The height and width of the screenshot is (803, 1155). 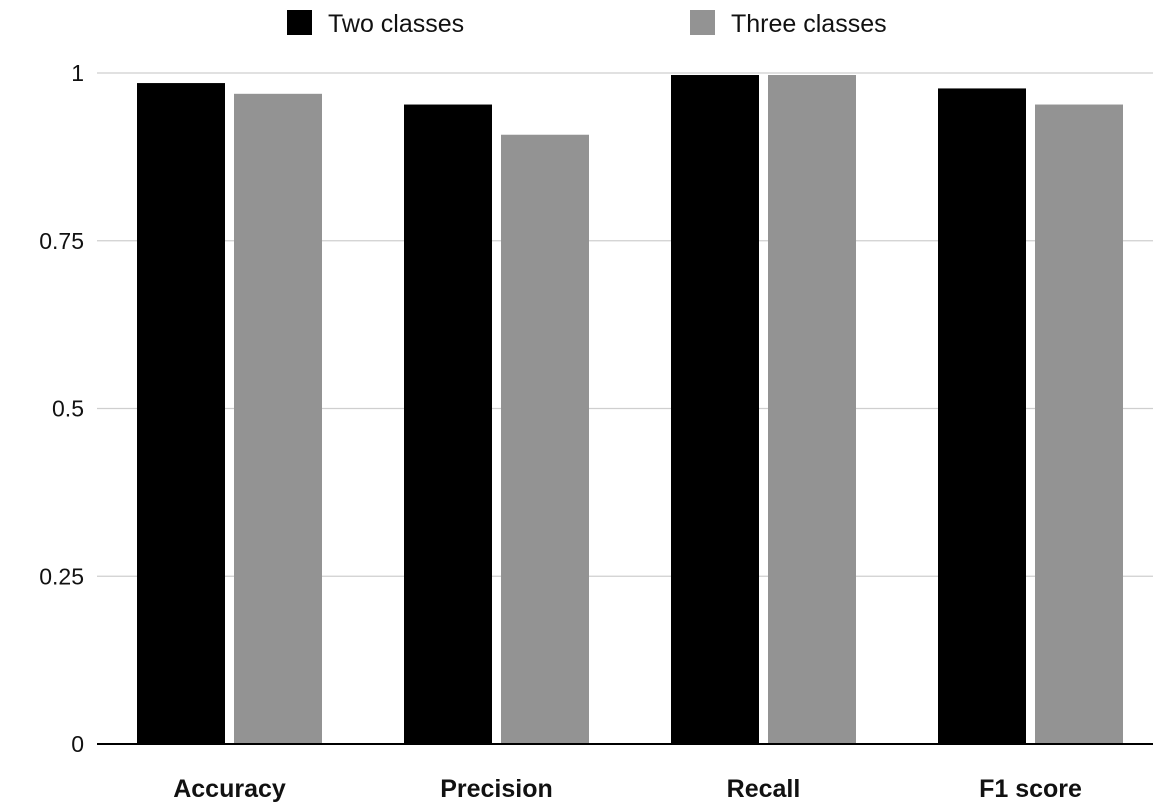 I want to click on y-tick-label: 0.5, so click(x=68, y=409).